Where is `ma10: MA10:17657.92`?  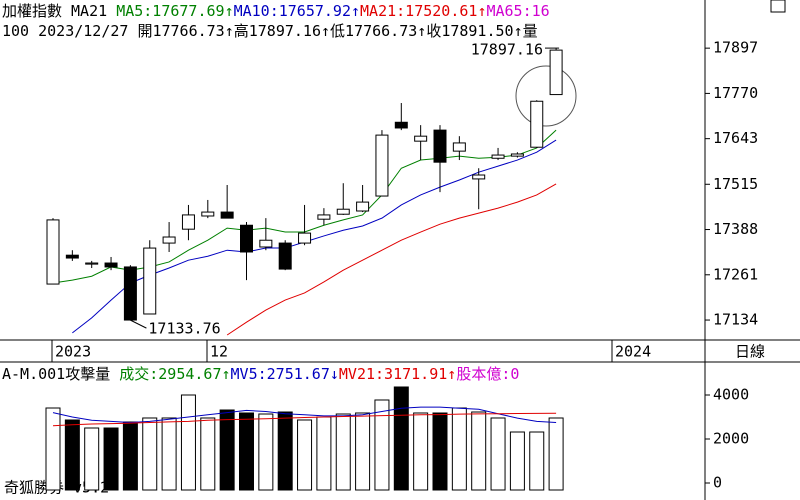
ma10: MA10:17657.92 is located at coordinates (292, 11).